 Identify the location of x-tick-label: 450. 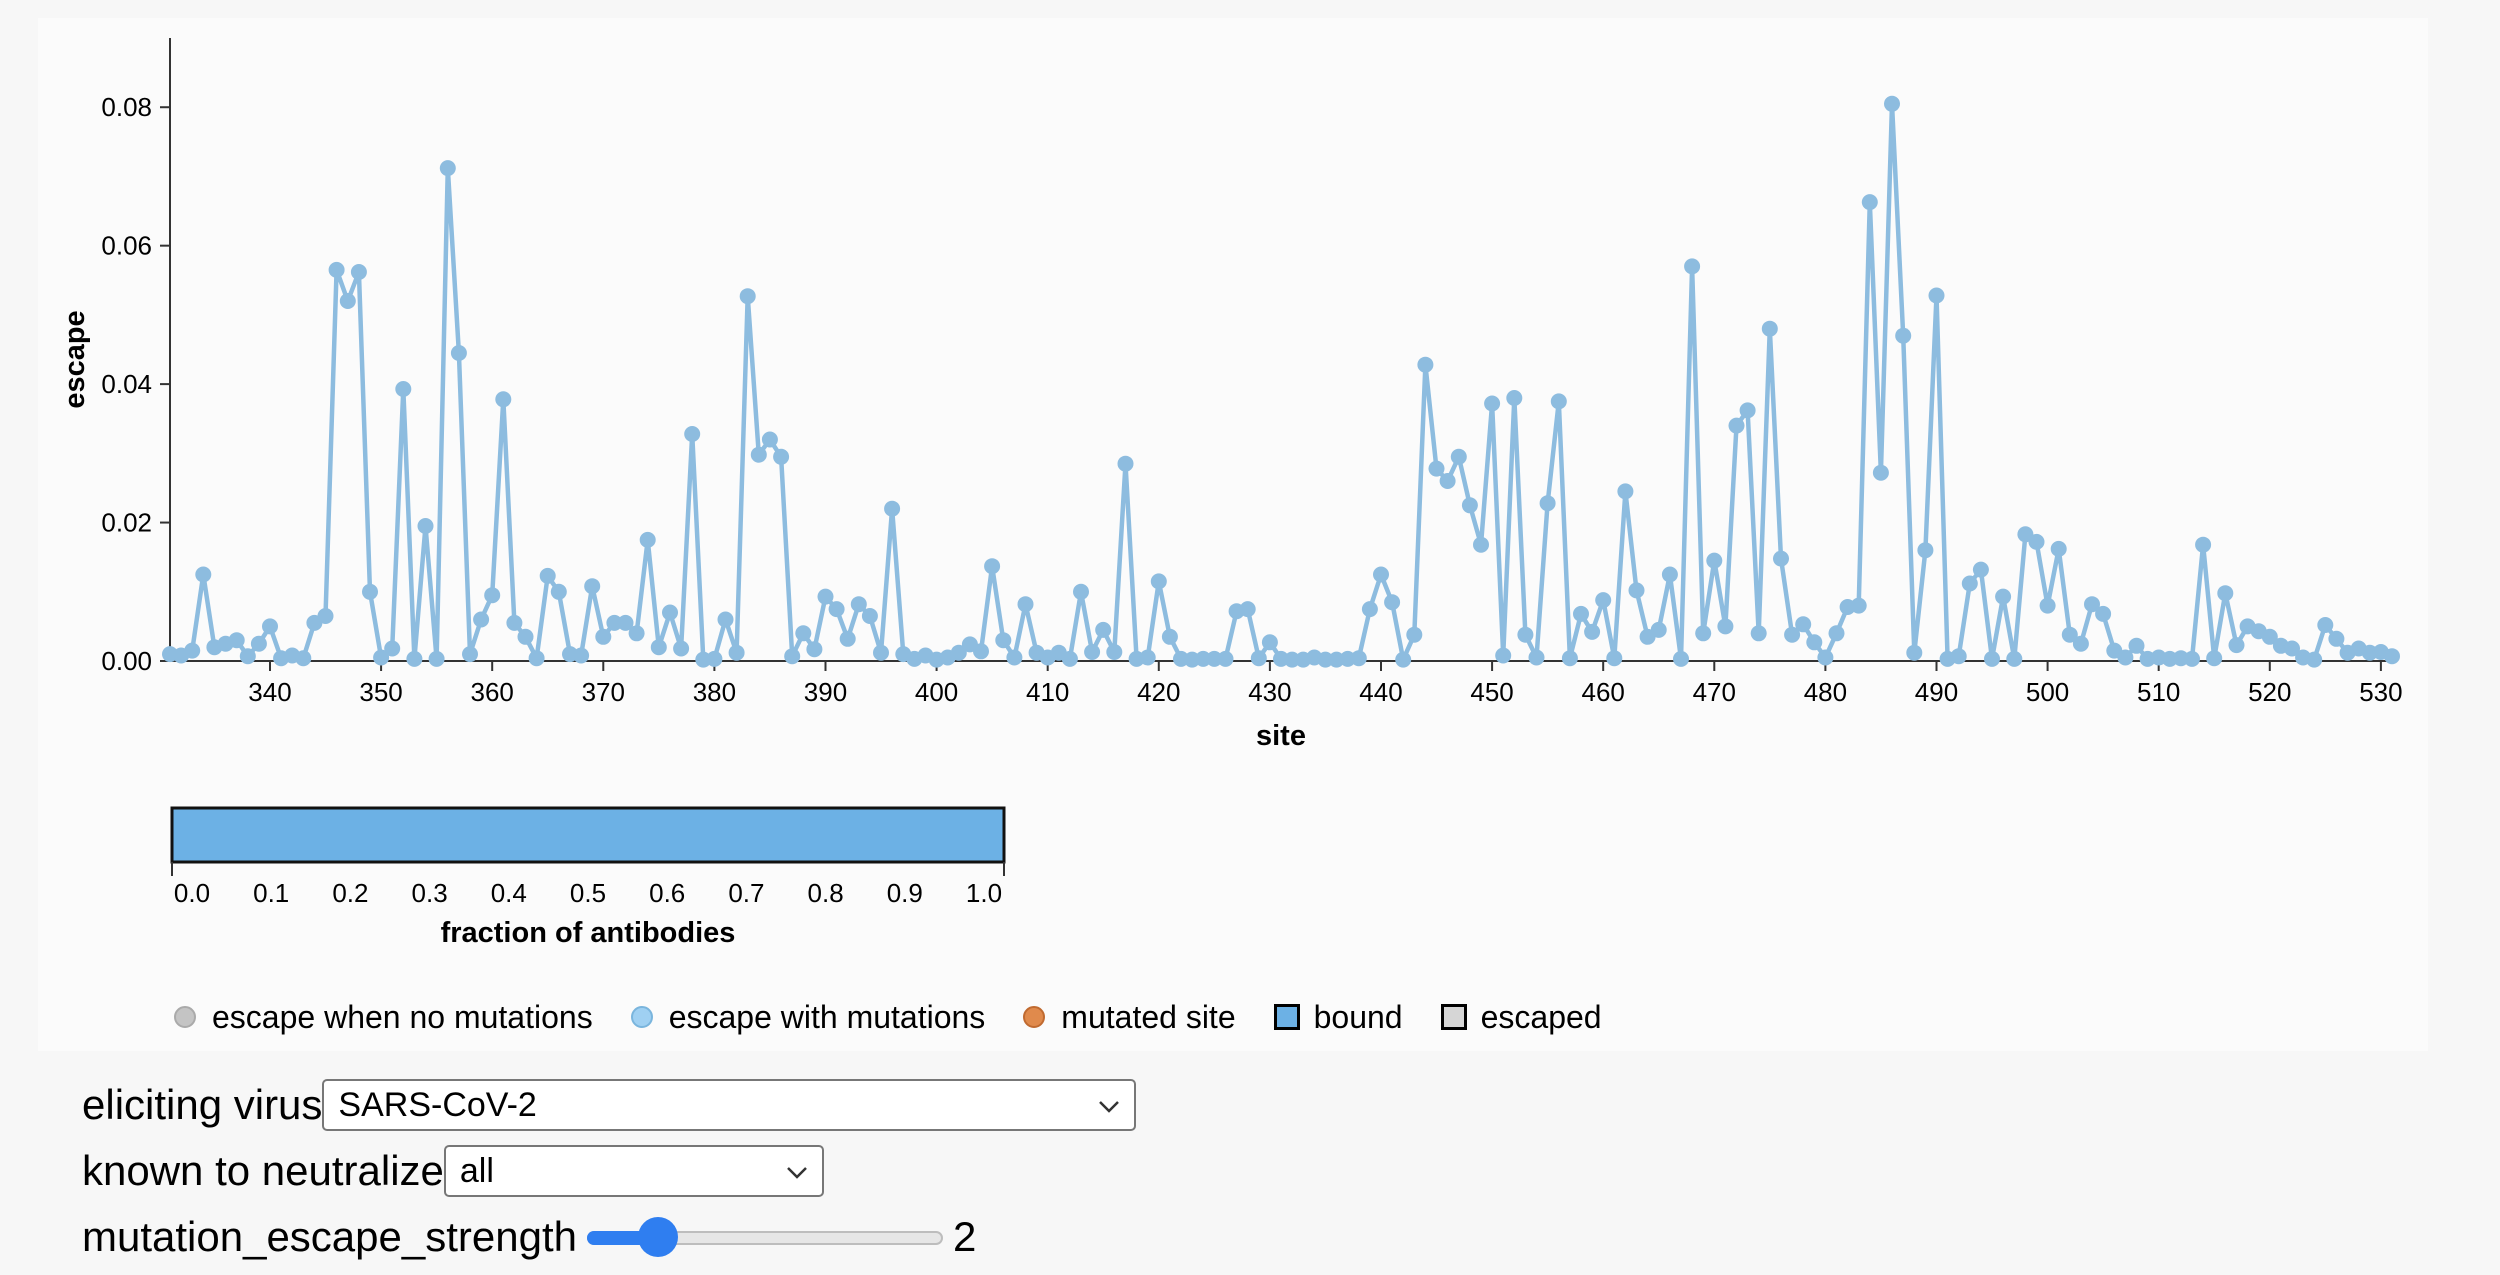
(1491, 692).